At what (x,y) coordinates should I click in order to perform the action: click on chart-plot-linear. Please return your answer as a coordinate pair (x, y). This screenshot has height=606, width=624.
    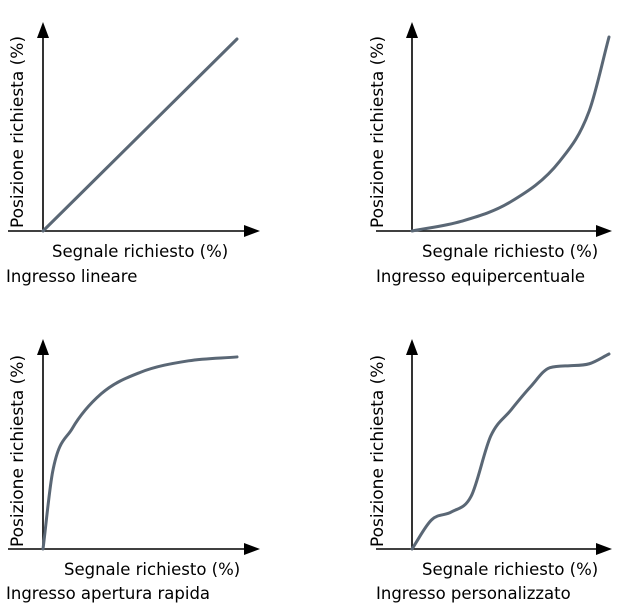
    Looking at the image, I should click on (134, 129).